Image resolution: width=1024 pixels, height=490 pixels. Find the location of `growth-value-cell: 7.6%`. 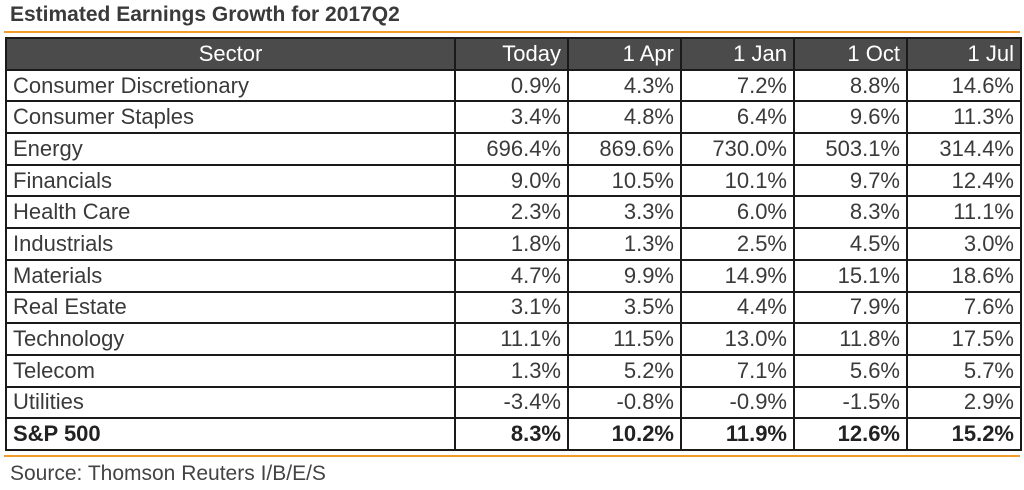

growth-value-cell: 7.6% is located at coordinates (964, 307).